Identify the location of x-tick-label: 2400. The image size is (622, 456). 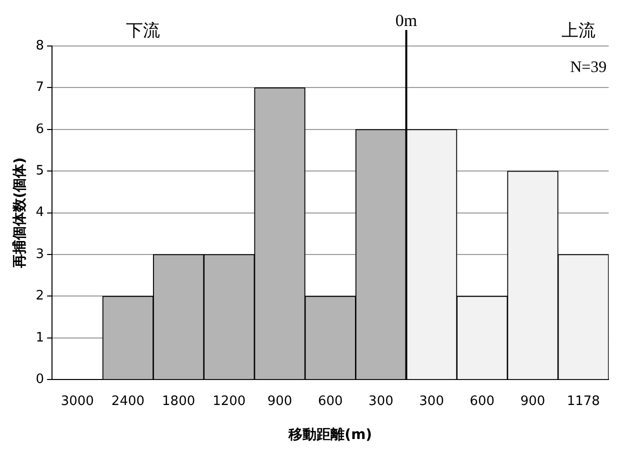
(128, 401).